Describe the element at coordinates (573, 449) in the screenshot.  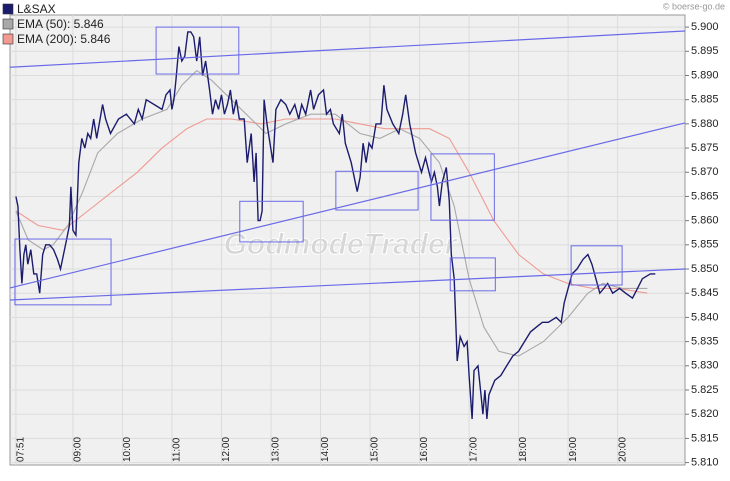
I see `x-tick-label: 19:00` at that location.